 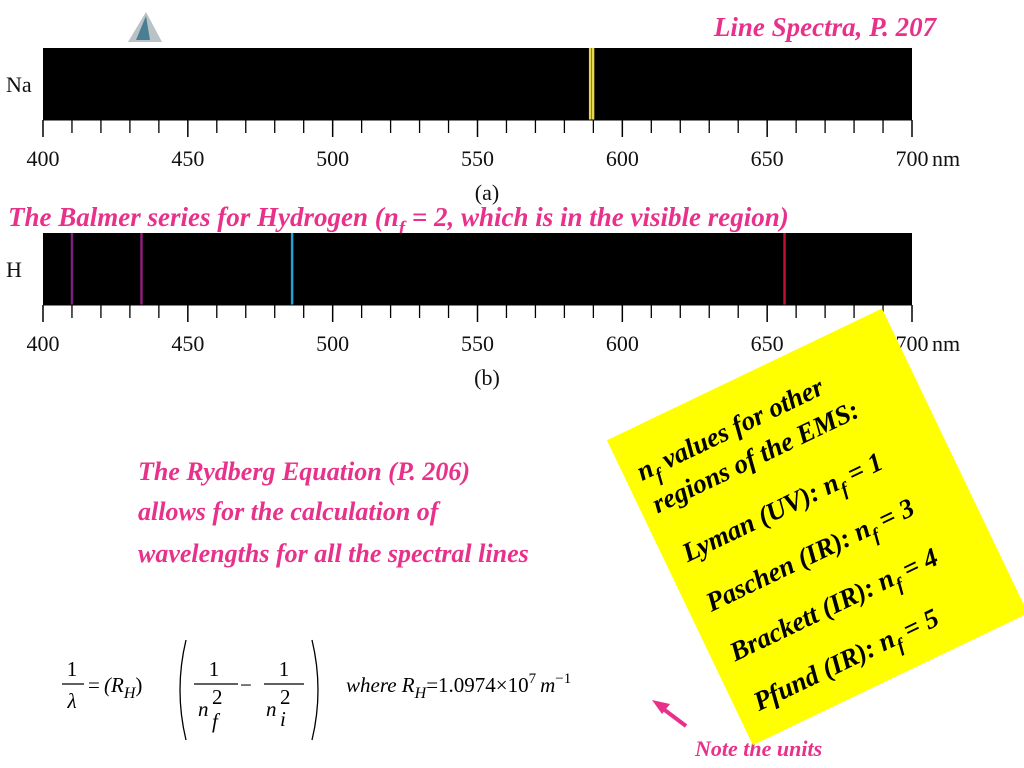 I want to click on rydberg-line: The Rydberg Equation (P. 206), so click(x=304, y=471).